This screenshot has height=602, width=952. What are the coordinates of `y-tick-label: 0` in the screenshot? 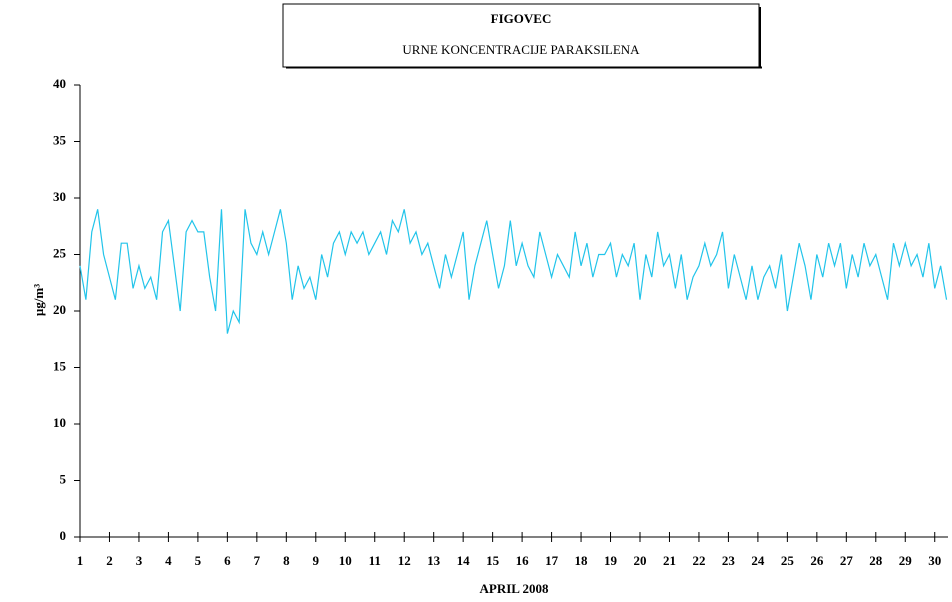 It's located at (63, 535).